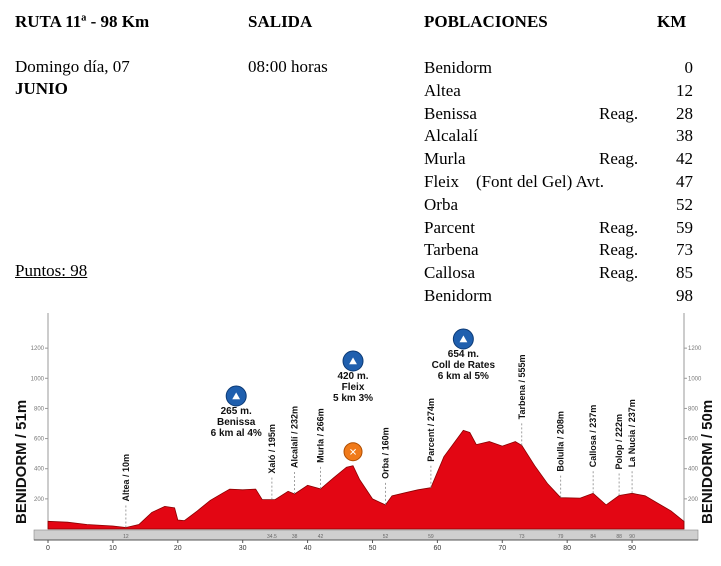 This screenshot has height=566, width=721. I want to click on x-tick-label: 80, so click(567, 548).